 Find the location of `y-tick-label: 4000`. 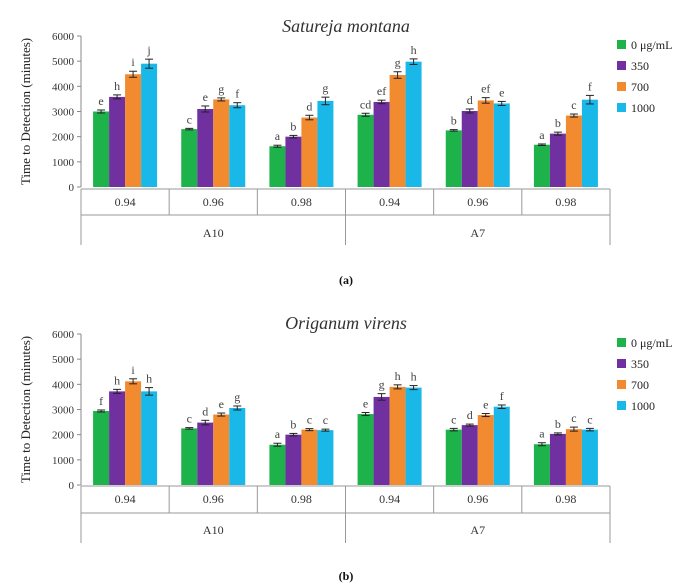

y-tick-label: 4000 is located at coordinates (63, 385).